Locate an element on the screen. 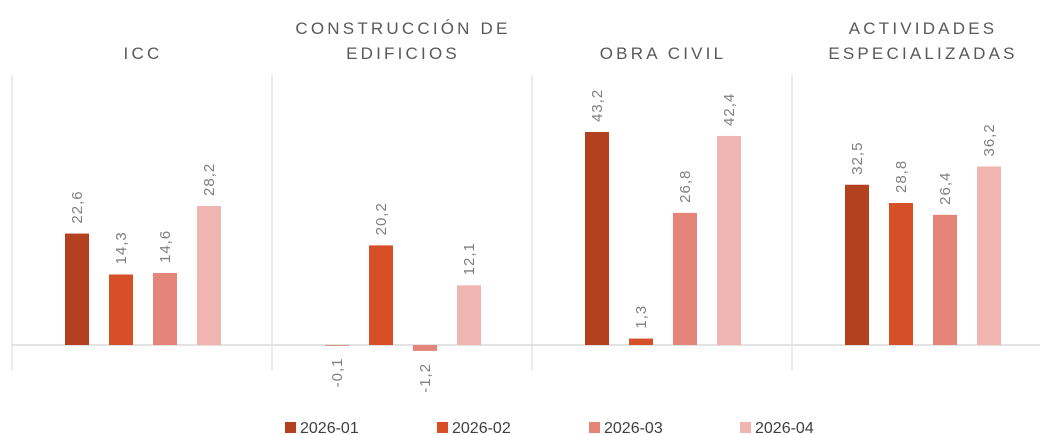 This screenshot has height=435, width=1040. category-label: ICC is located at coordinates (143, 53).